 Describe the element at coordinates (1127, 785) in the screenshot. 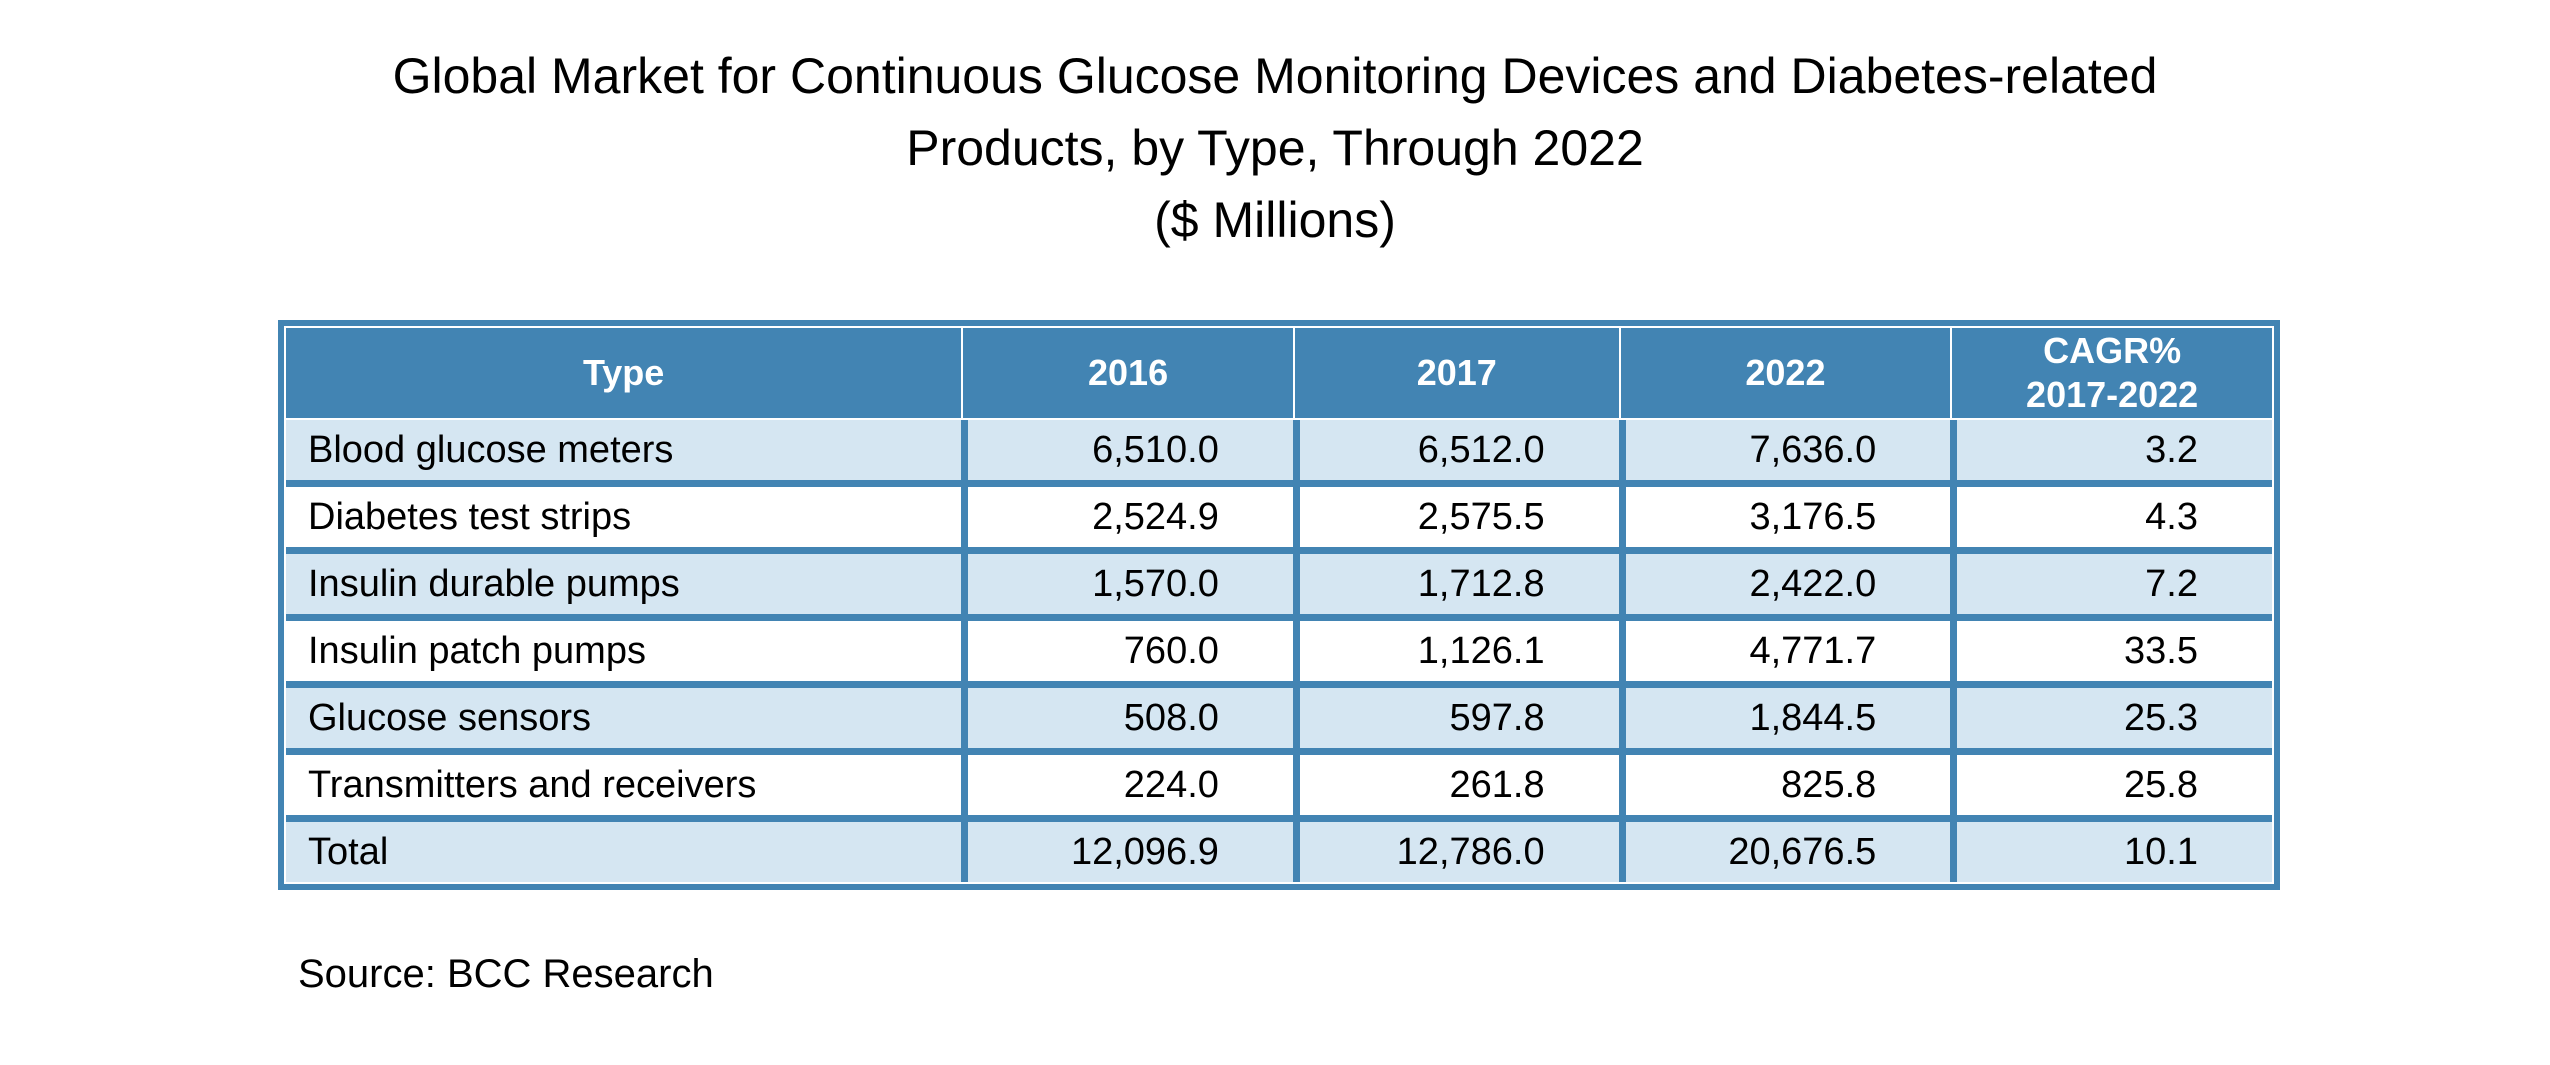

I see `value-2016: 224.0` at that location.